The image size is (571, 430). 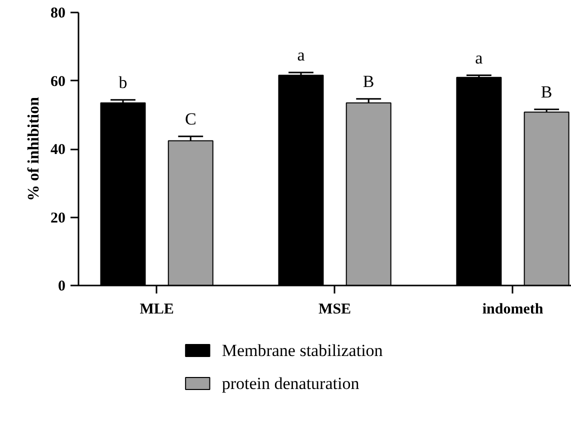 What do you see at coordinates (58, 82) in the screenshot?
I see `y-tick-label: 60` at bounding box center [58, 82].